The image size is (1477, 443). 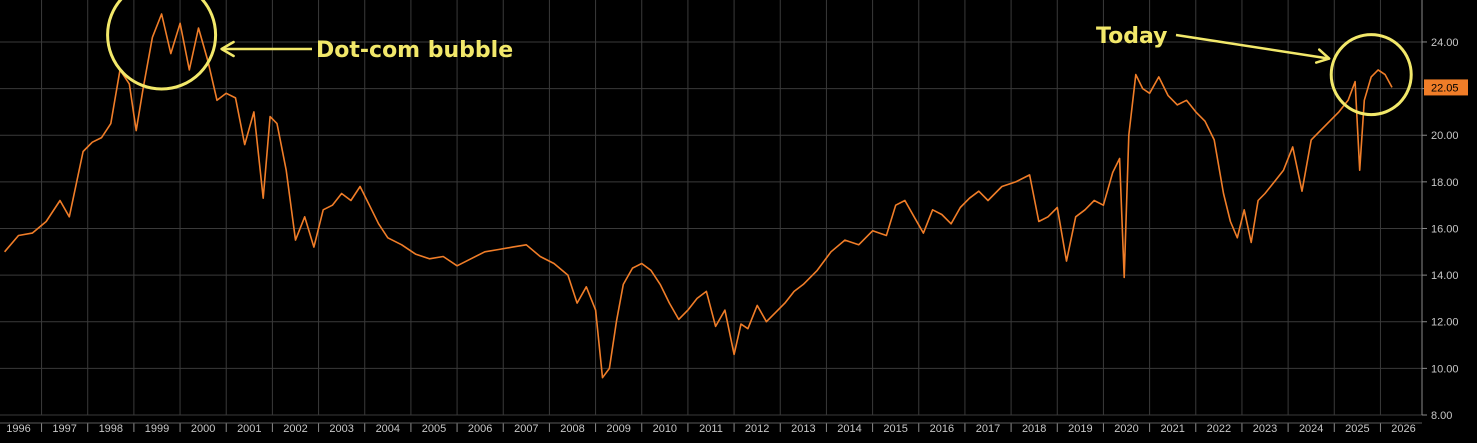 I want to click on annotation-label-dotcom: Dot-com bubble, so click(x=414, y=50).